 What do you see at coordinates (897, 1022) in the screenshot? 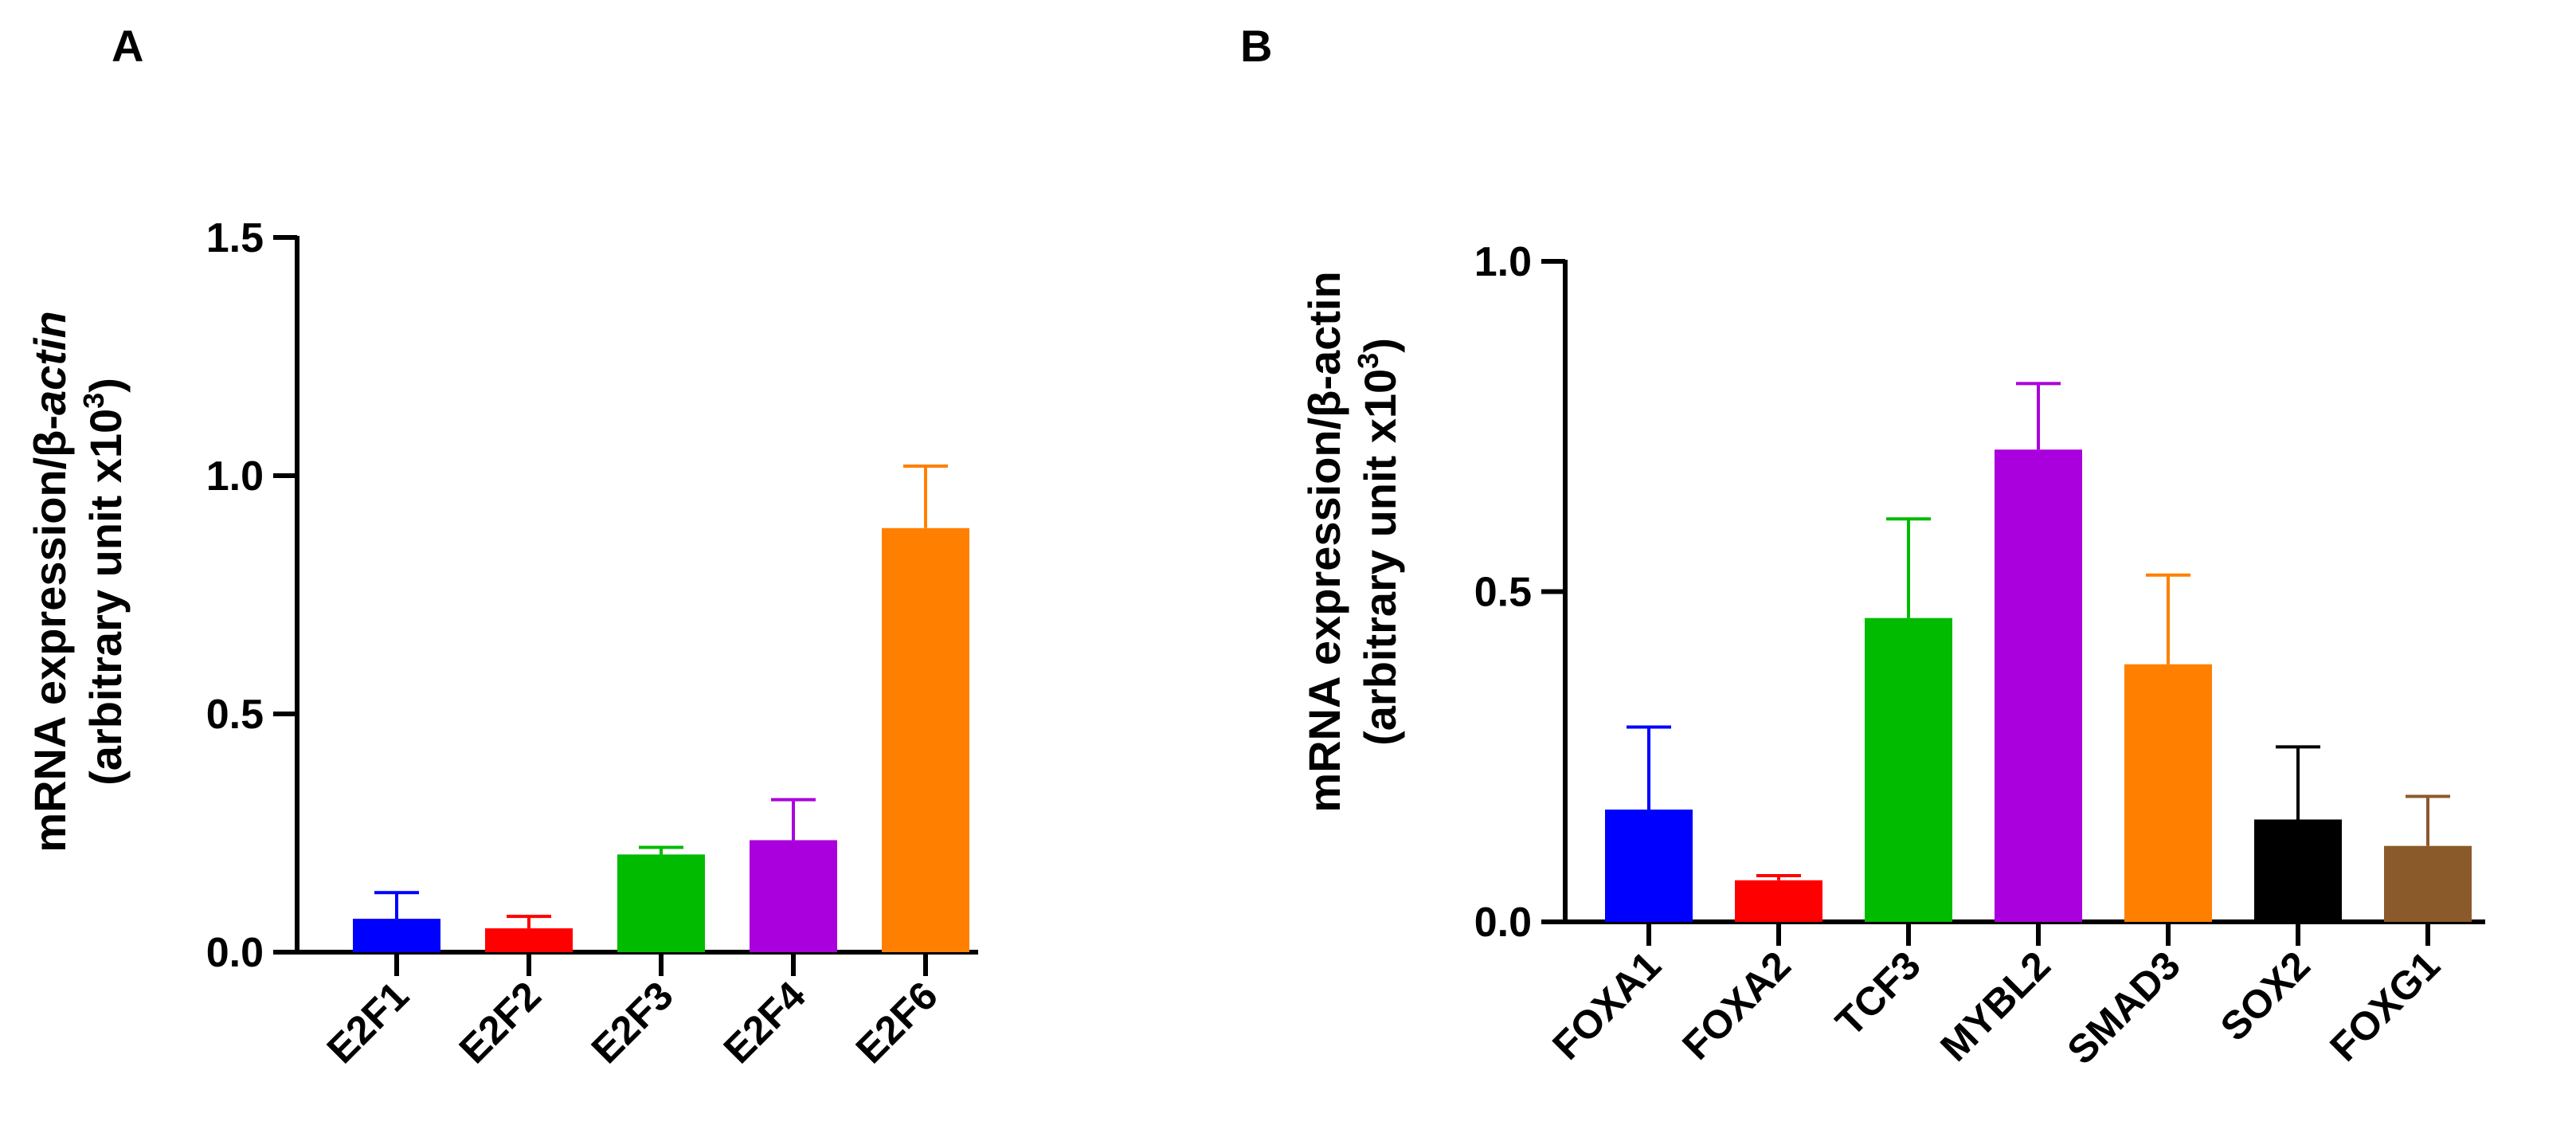
I see `panel-a-category-label-e2f6: E2F6` at bounding box center [897, 1022].